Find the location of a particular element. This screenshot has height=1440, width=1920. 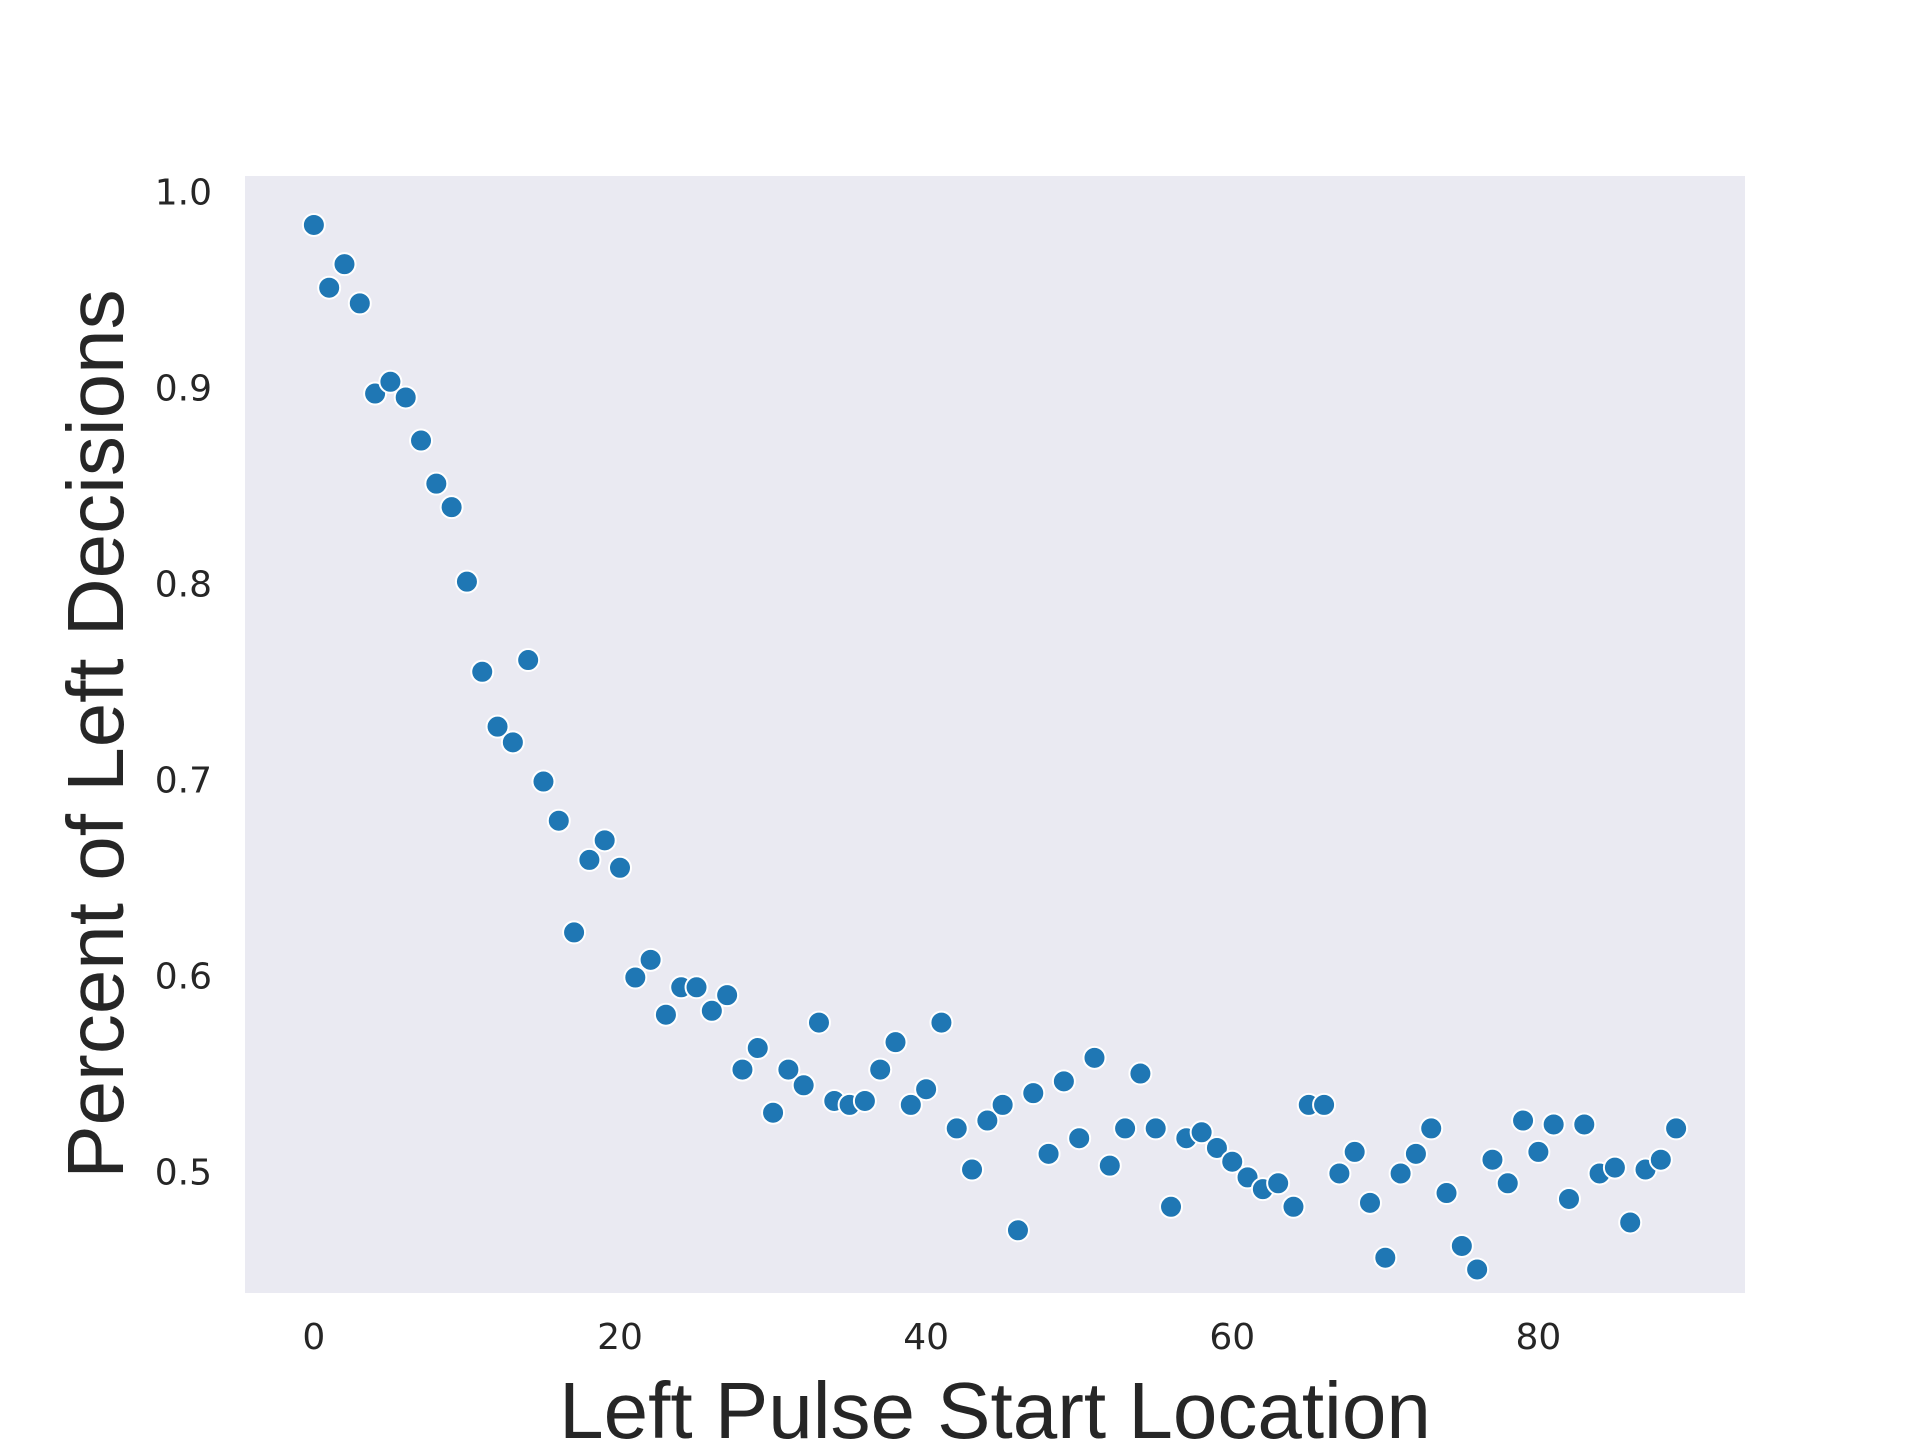

x-tick-label: 60 is located at coordinates (1232, 1337).